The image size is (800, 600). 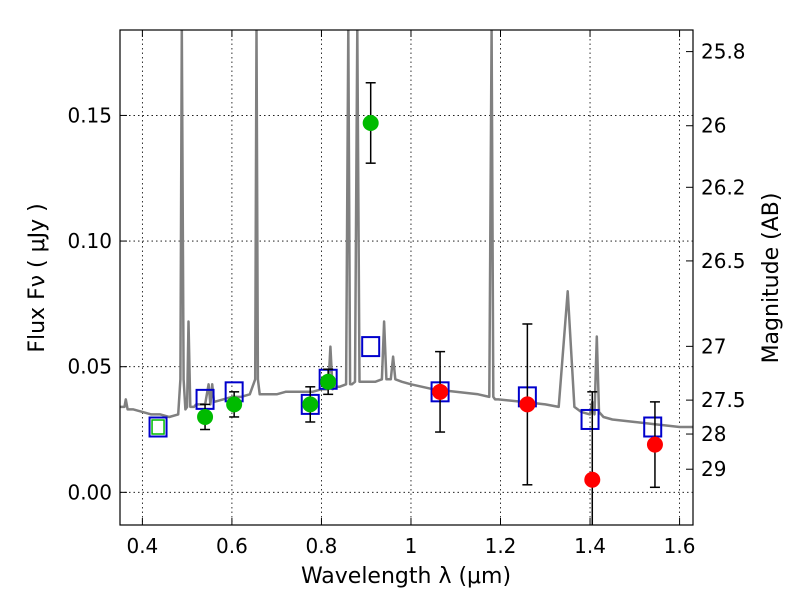 What do you see at coordinates (89, 367) in the screenshot?
I see `y-tick-label: 0.05` at bounding box center [89, 367].